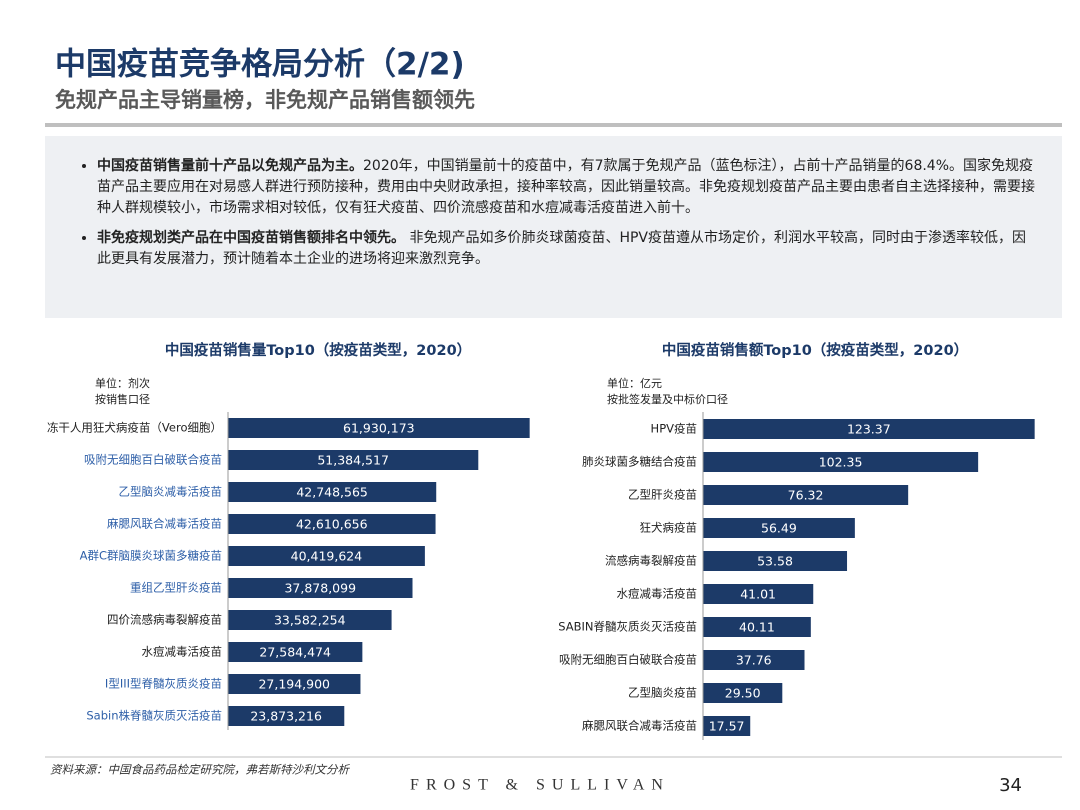  What do you see at coordinates (122, 399) in the screenshot?
I see `unit-note: 按销售口径` at bounding box center [122, 399].